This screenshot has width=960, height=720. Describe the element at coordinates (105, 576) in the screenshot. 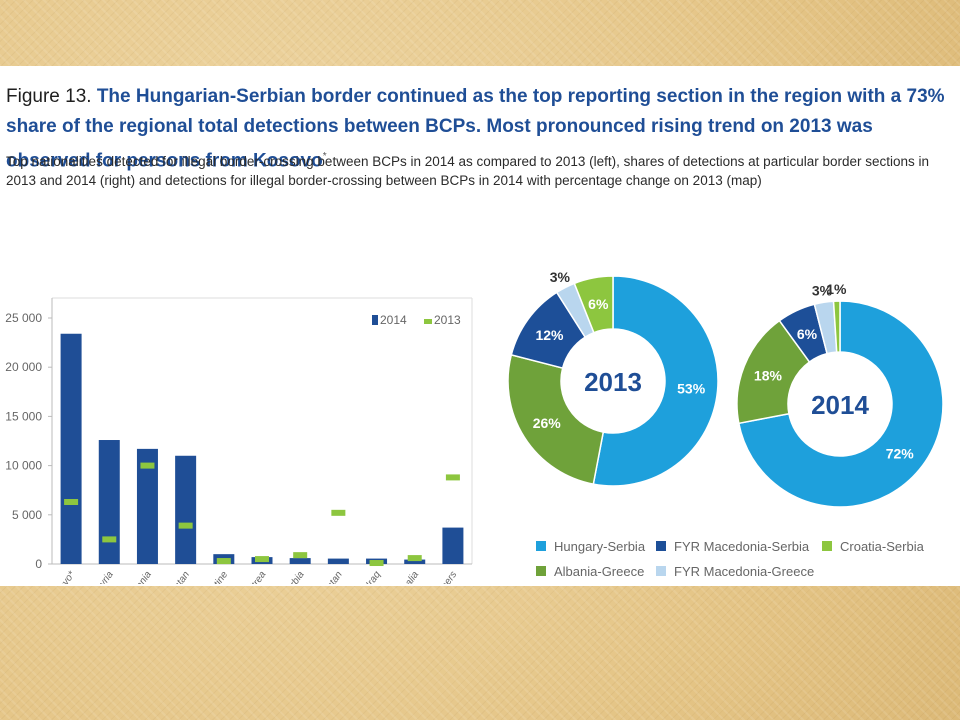

I see `x-tick-label: Syria` at that location.